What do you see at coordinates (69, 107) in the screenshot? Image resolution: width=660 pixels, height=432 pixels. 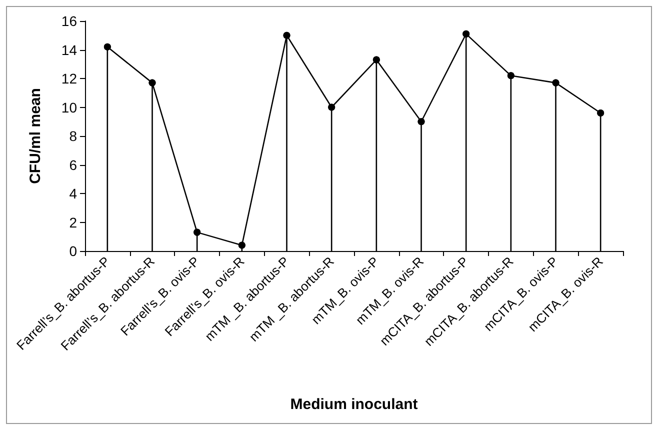 I see `y-tick-label: 10` at bounding box center [69, 107].